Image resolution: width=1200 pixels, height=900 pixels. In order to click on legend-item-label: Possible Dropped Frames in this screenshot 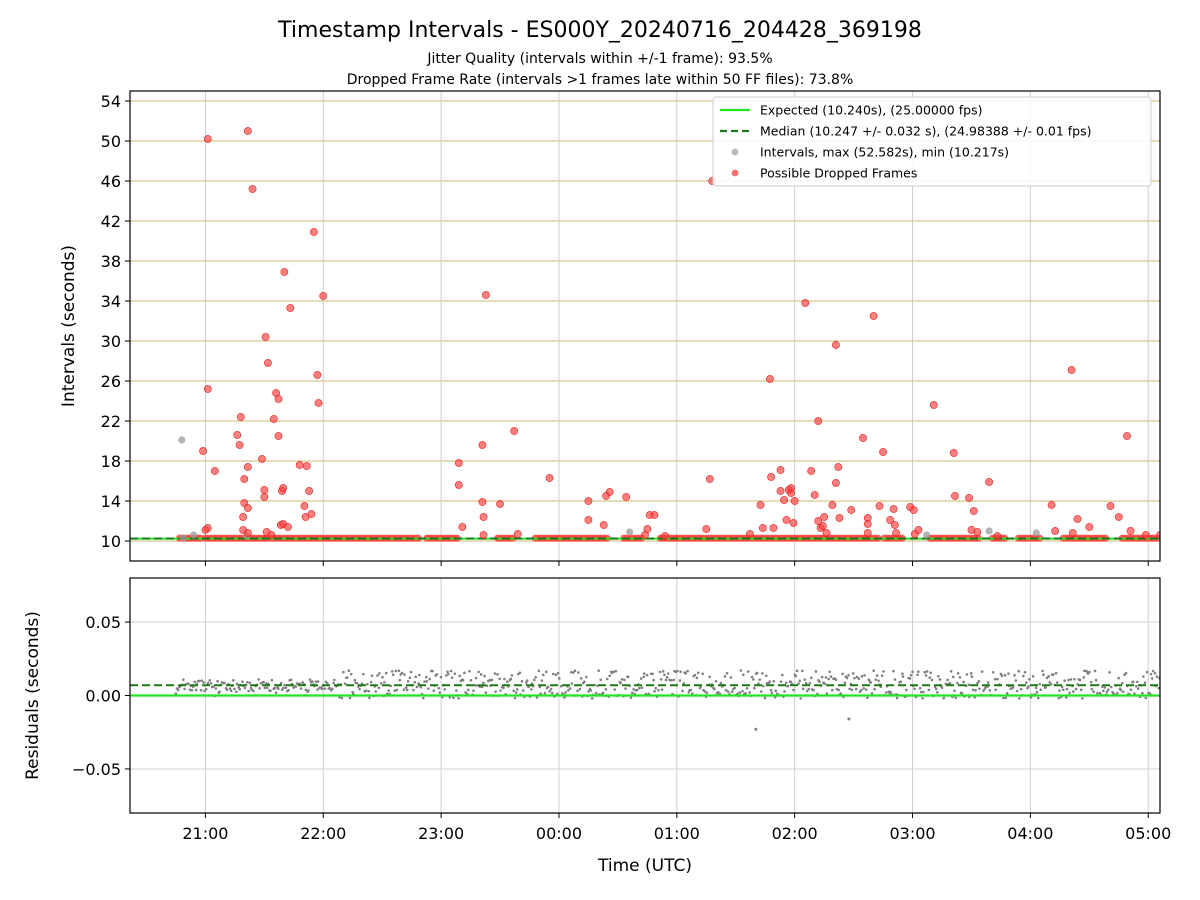, I will do `click(838, 173)`.